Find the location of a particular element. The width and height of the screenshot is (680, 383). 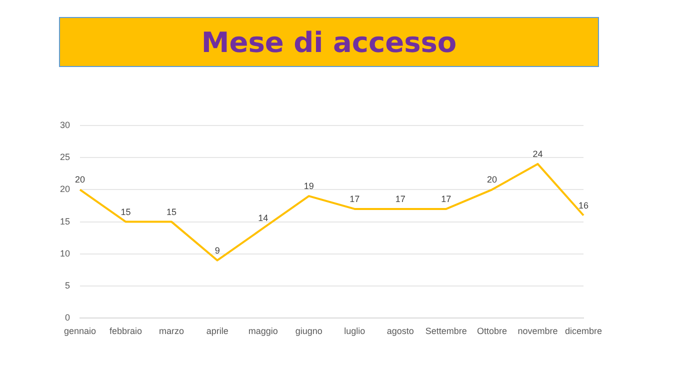

data-label: 16 is located at coordinates (583, 205).